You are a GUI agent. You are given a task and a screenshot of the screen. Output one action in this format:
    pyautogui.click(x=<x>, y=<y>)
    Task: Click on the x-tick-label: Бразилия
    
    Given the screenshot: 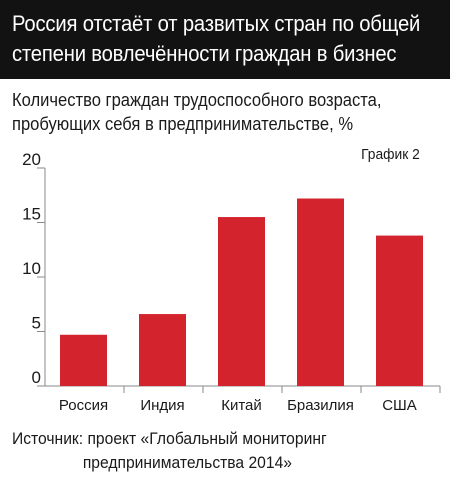 What is the action you would take?
    pyautogui.click(x=320, y=405)
    